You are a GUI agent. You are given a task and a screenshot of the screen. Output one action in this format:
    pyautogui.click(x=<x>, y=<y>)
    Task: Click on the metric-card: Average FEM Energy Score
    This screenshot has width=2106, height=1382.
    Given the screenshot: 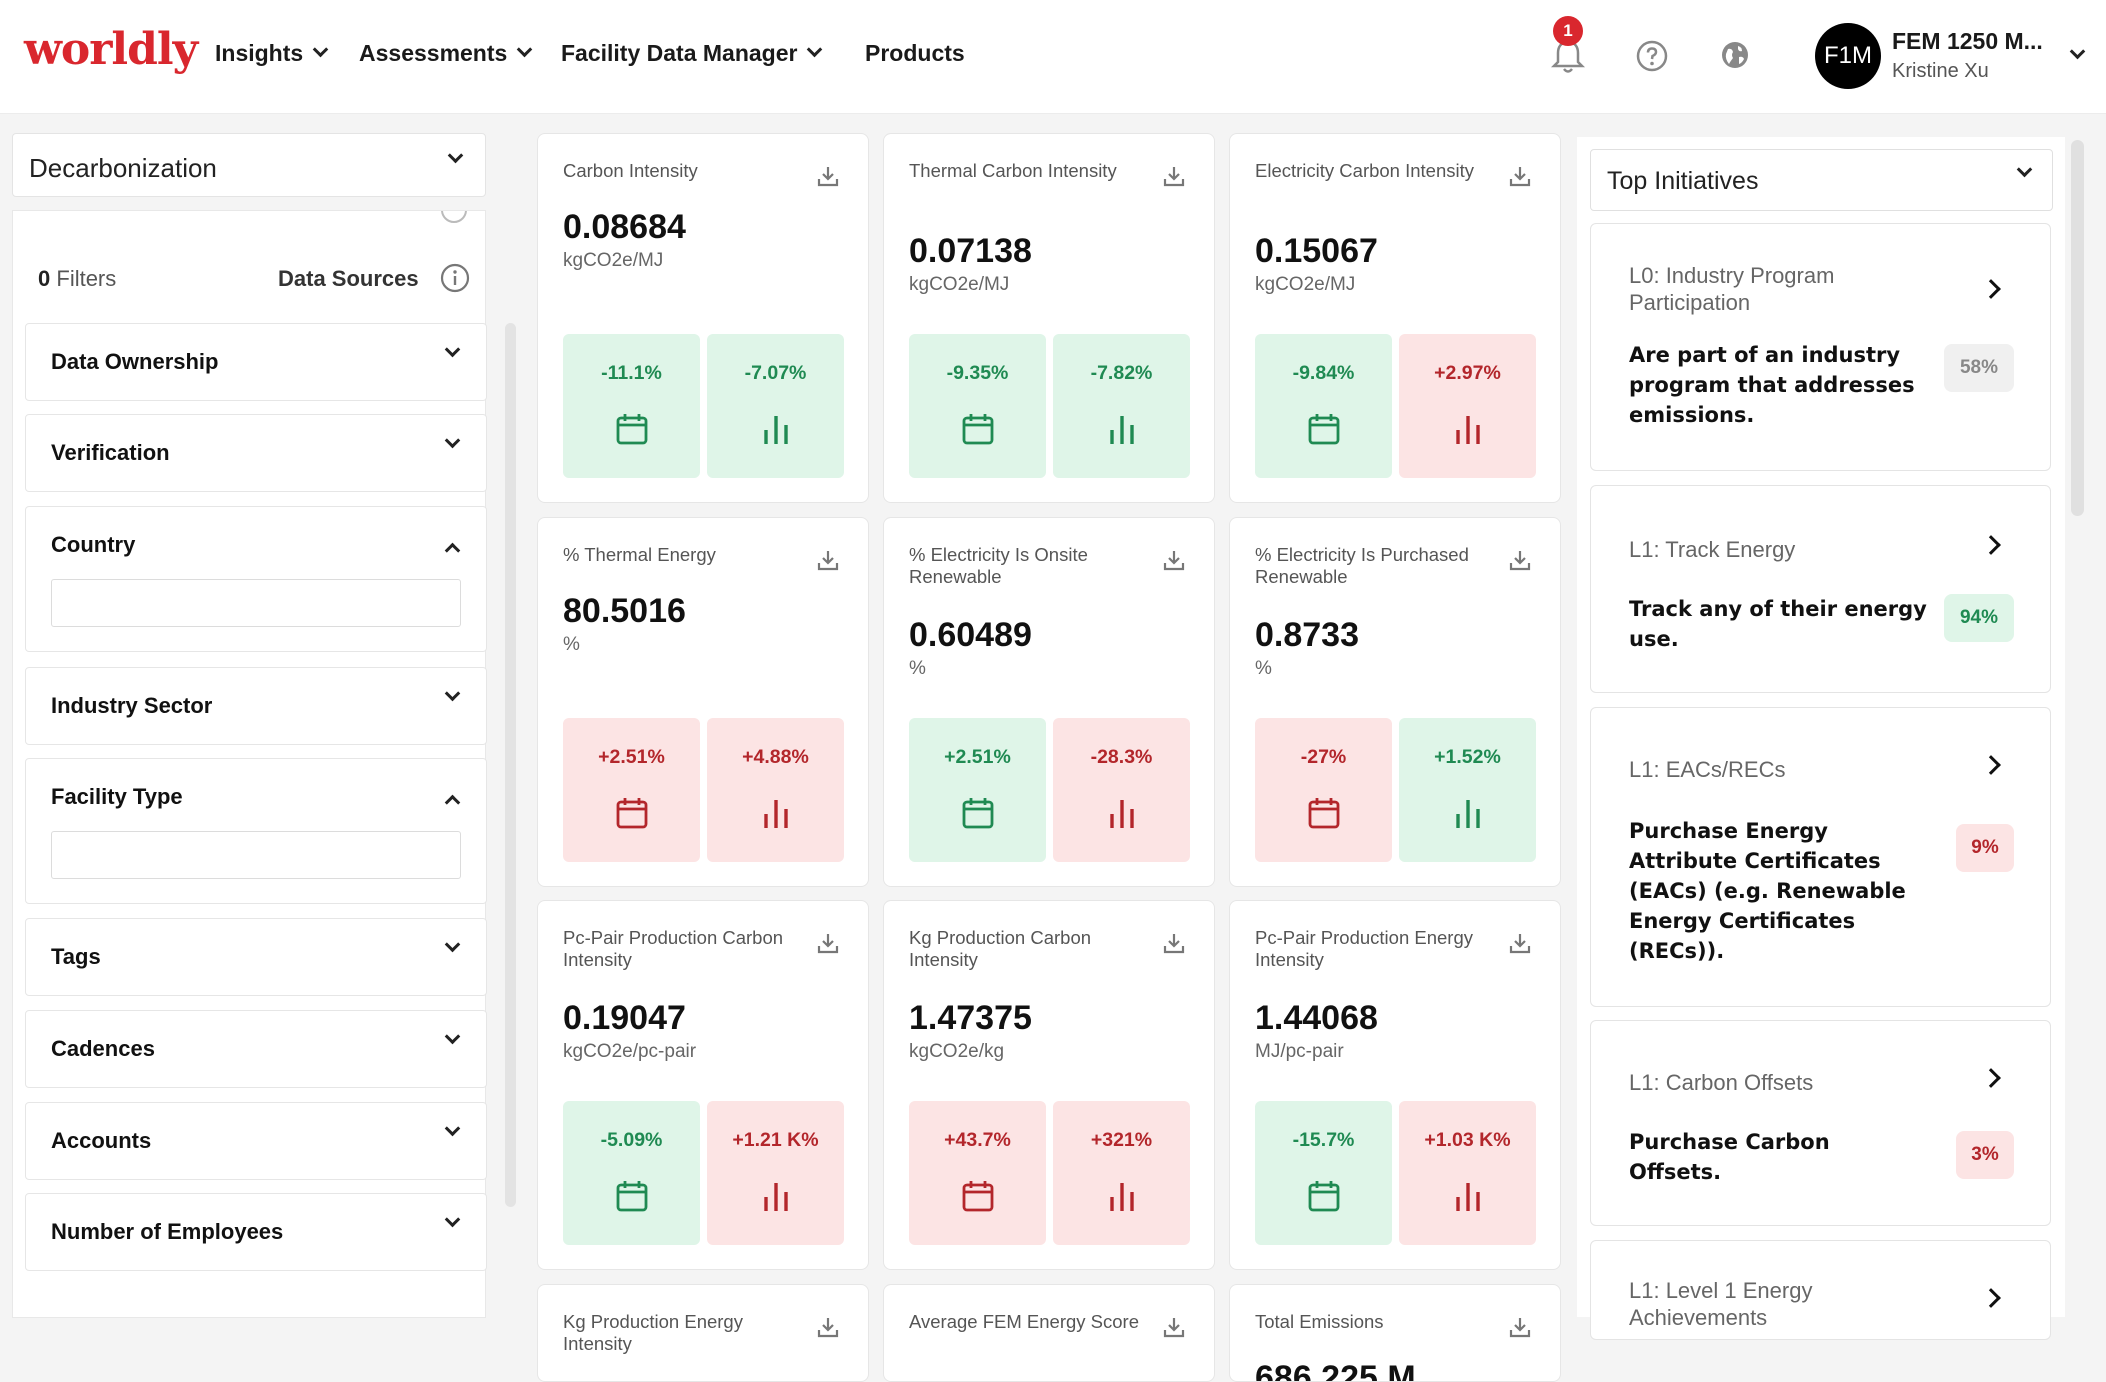 What is the action you would take?
    pyautogui.click(x=1049, y=1333)
    